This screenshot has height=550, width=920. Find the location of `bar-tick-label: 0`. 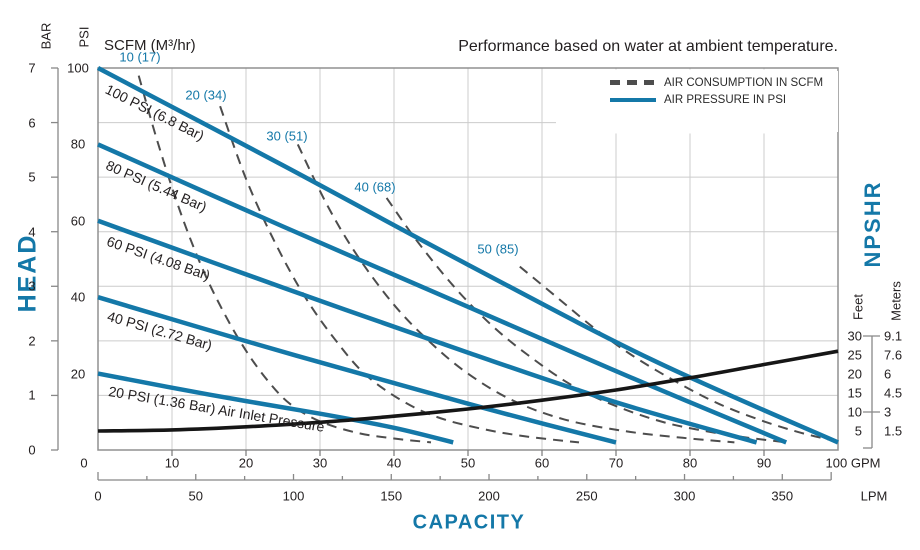

bar-tick-label: 0 is located at coordinates (32, 450).